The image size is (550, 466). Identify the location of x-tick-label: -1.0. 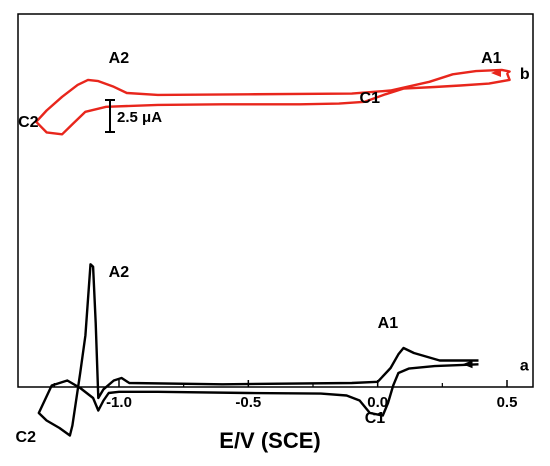
(119, 402).